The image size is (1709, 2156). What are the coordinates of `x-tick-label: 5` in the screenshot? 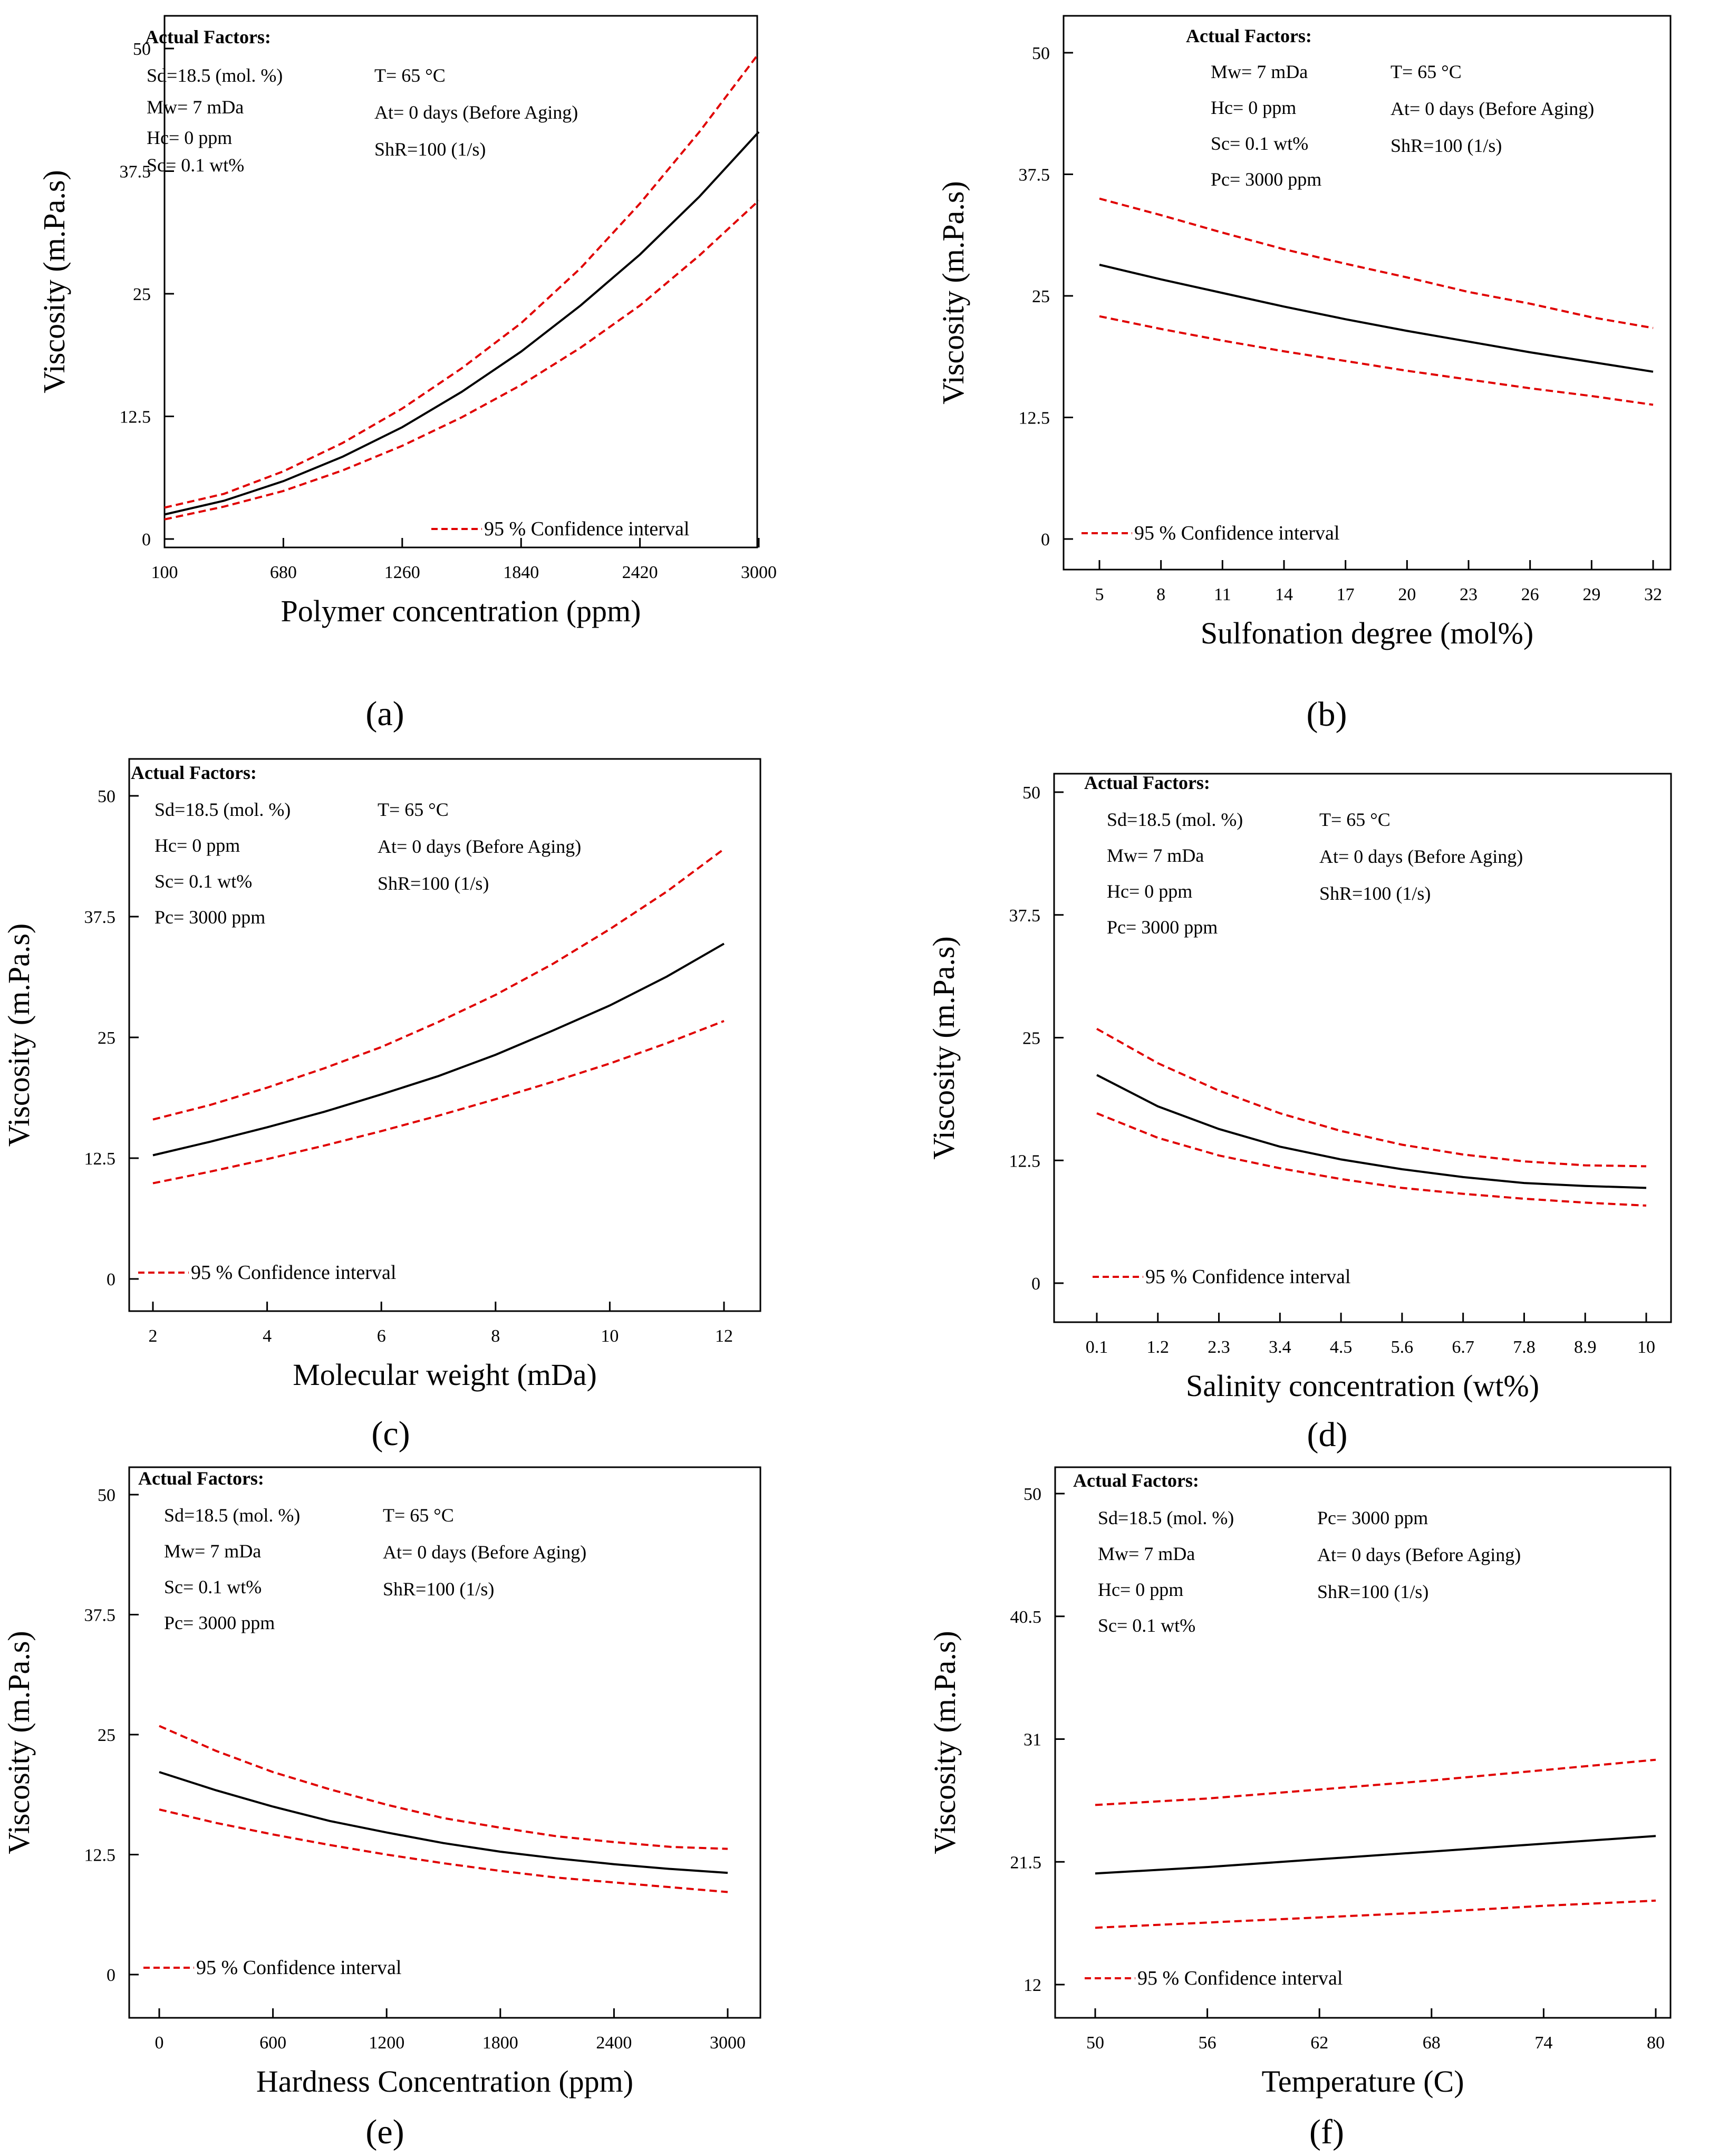 It's located at (1099, 594).